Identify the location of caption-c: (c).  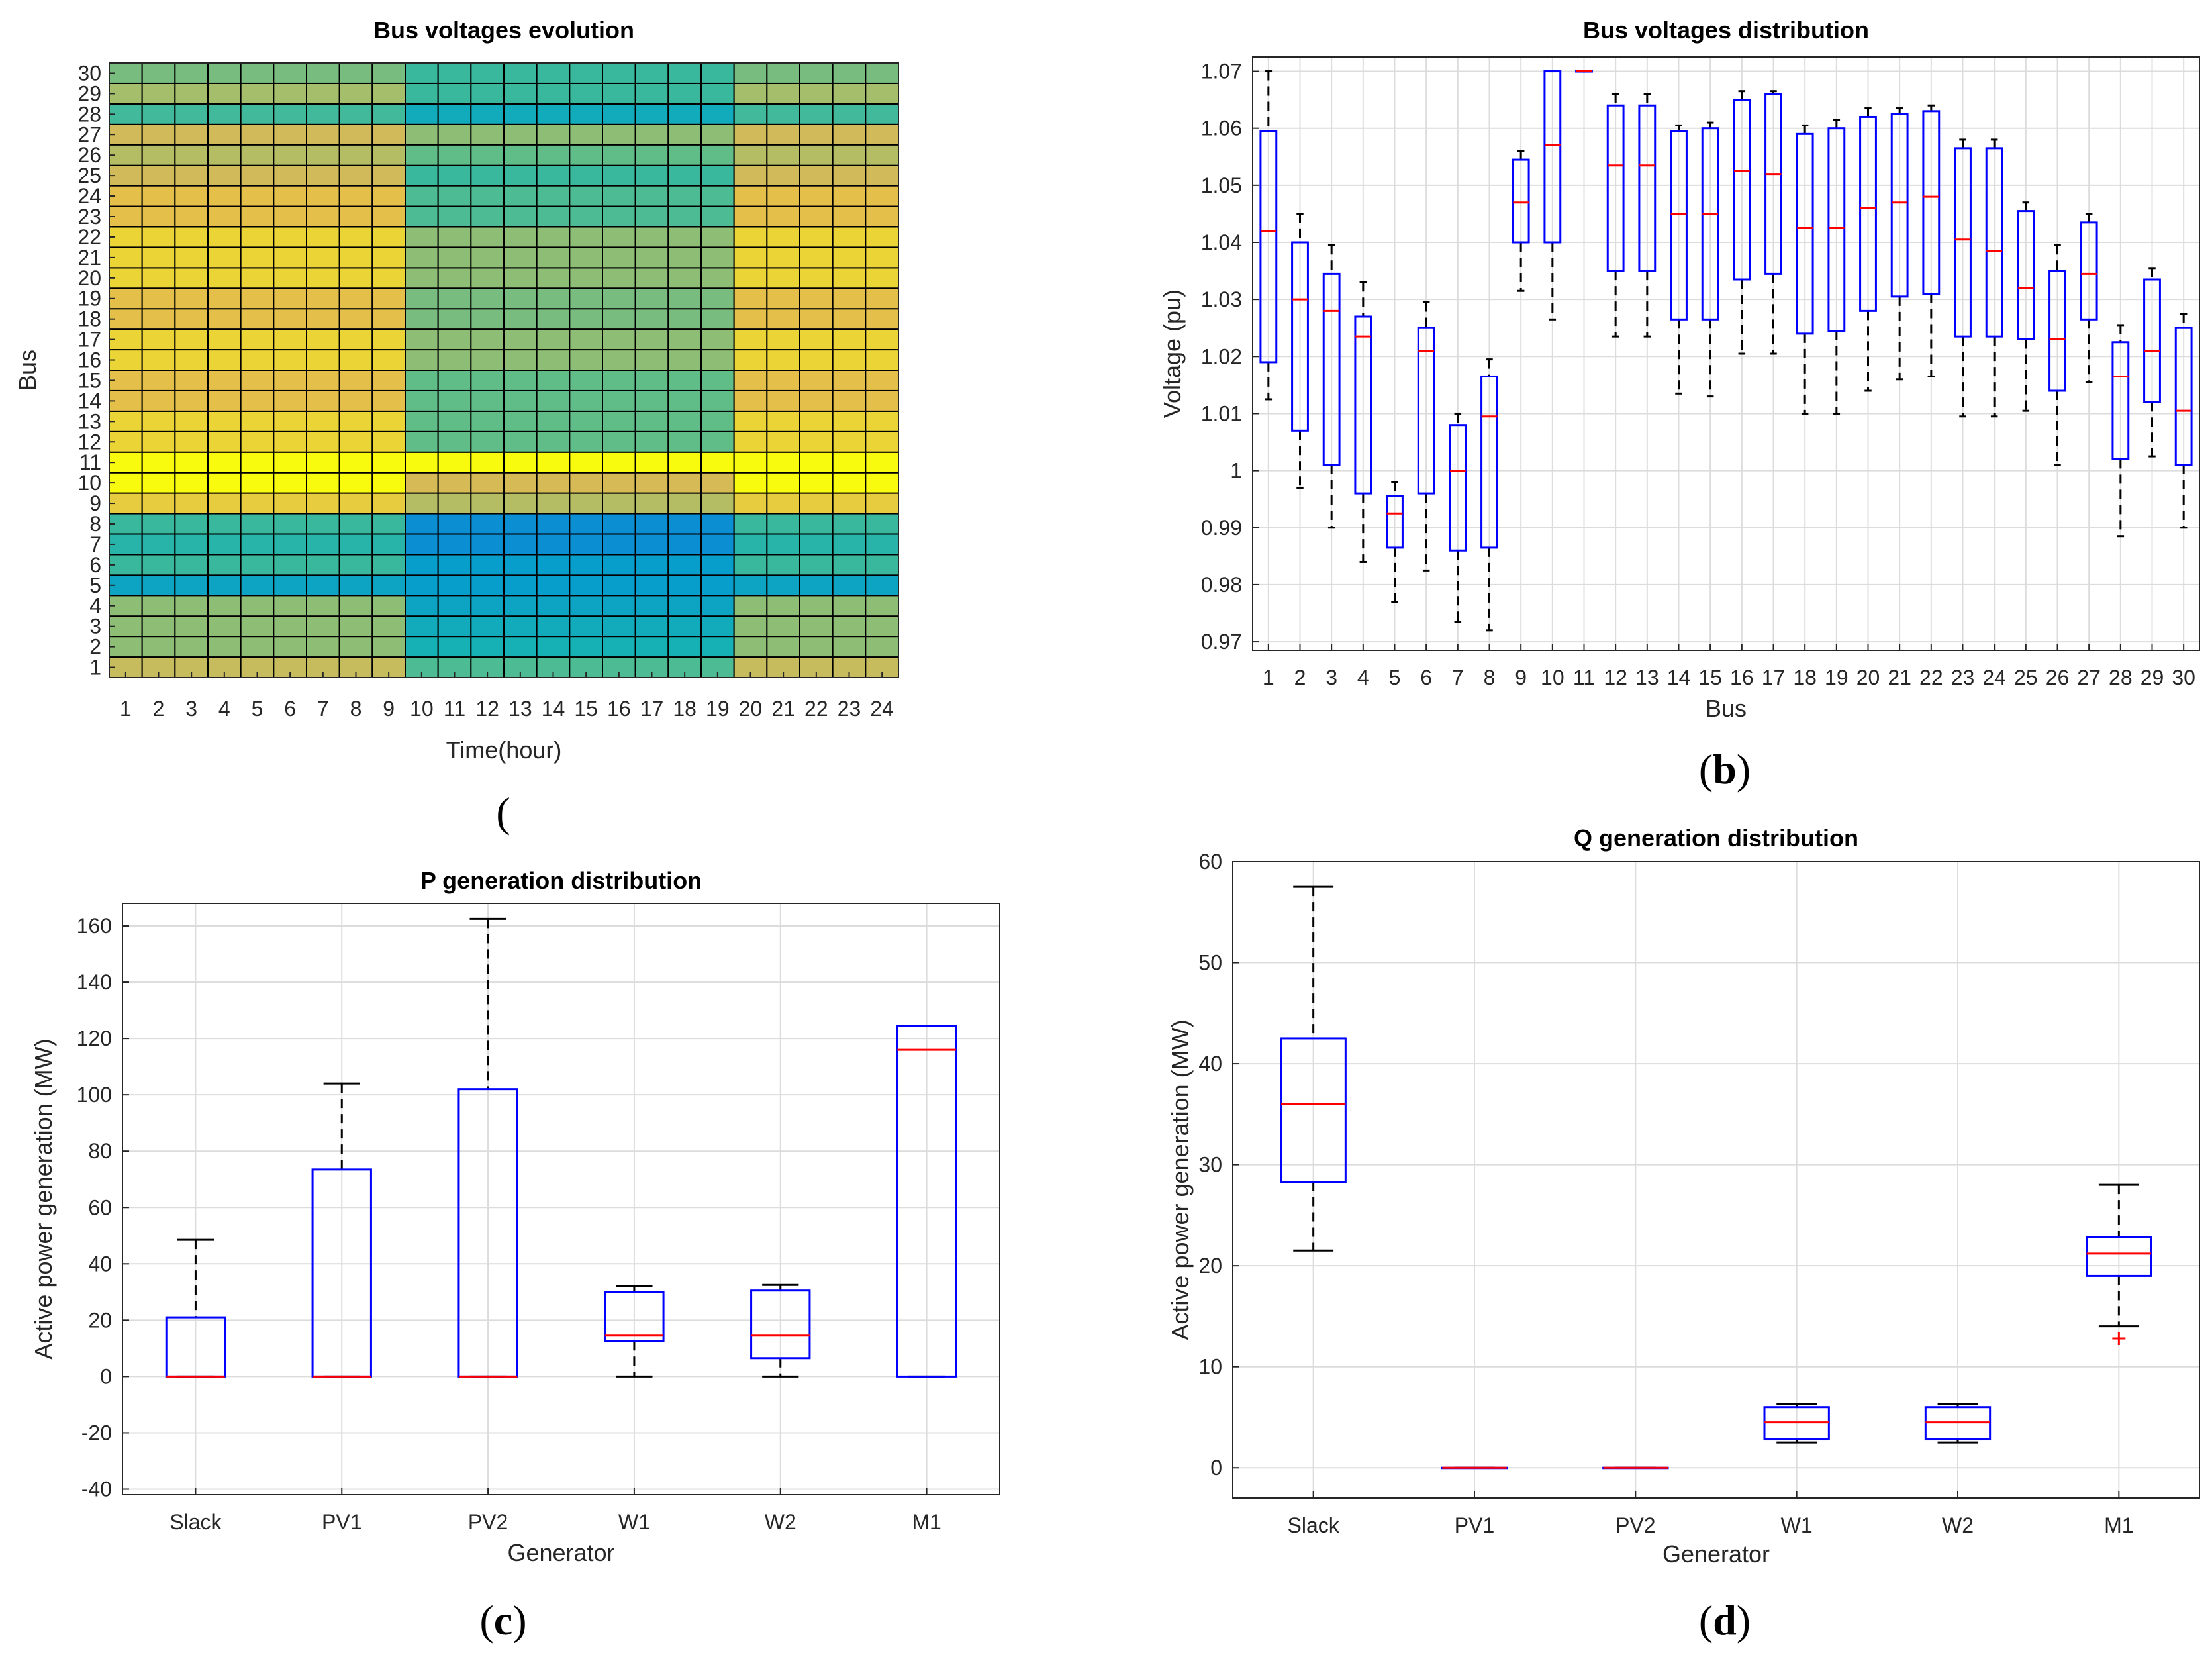
(502, 1620).